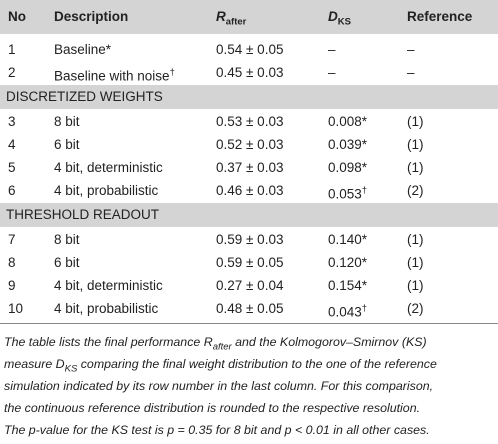 The height and width of the screenshot is (444, 498). I want to click on text: 0.043, so click(345, 312).